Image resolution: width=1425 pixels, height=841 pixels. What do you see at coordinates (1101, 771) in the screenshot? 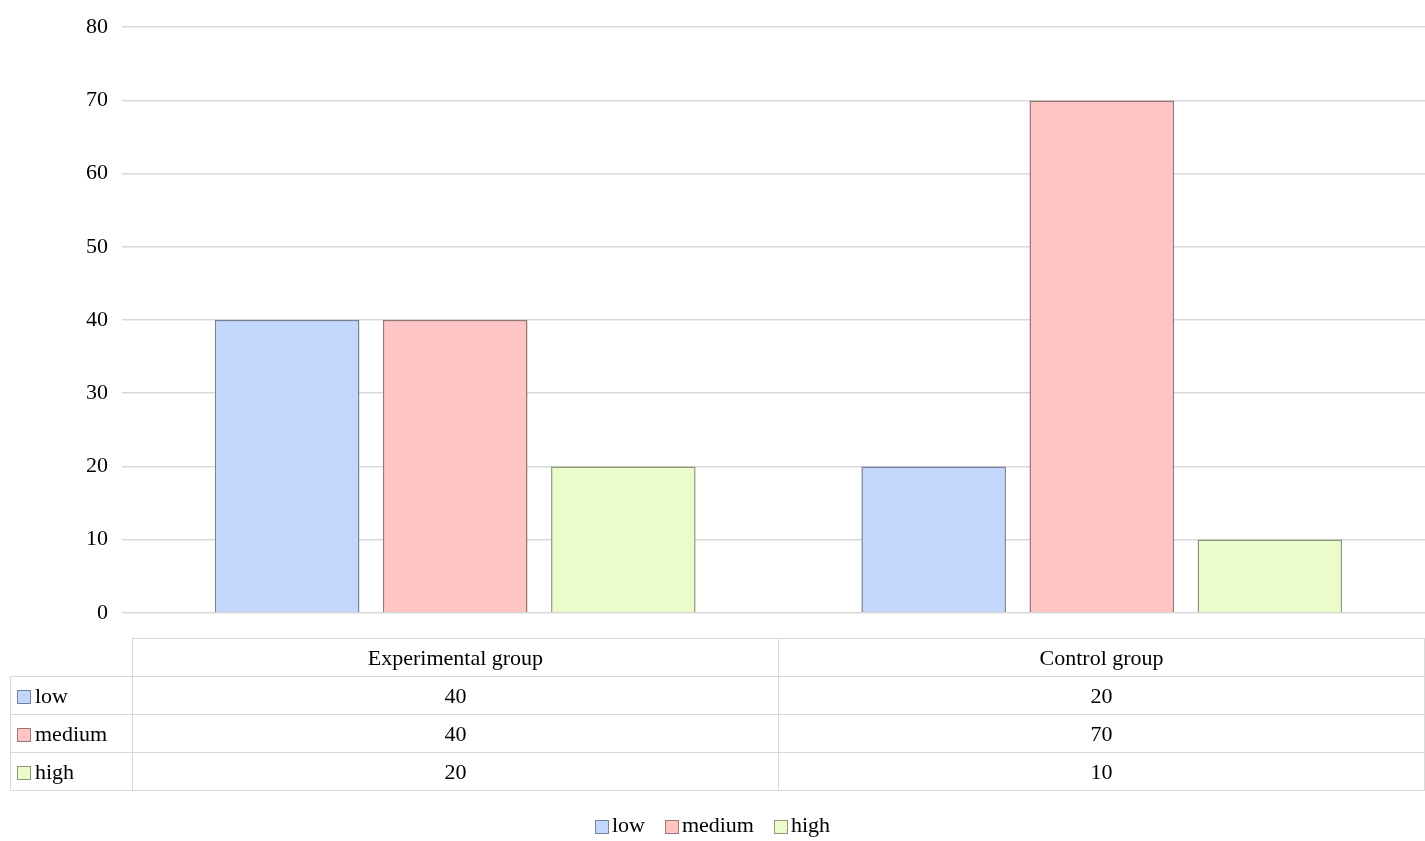
I see `data-label: 10` at bounding box center [1101, 771].